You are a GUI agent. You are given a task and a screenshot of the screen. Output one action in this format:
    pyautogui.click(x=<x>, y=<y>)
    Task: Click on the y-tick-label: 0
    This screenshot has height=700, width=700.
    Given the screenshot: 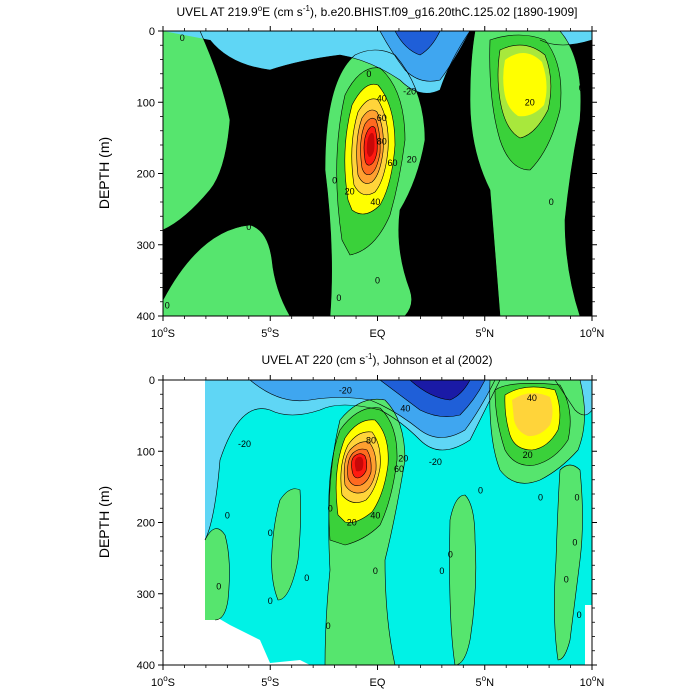 What is the action you would take?
    pyautogui.click(x=152, y=381)
    